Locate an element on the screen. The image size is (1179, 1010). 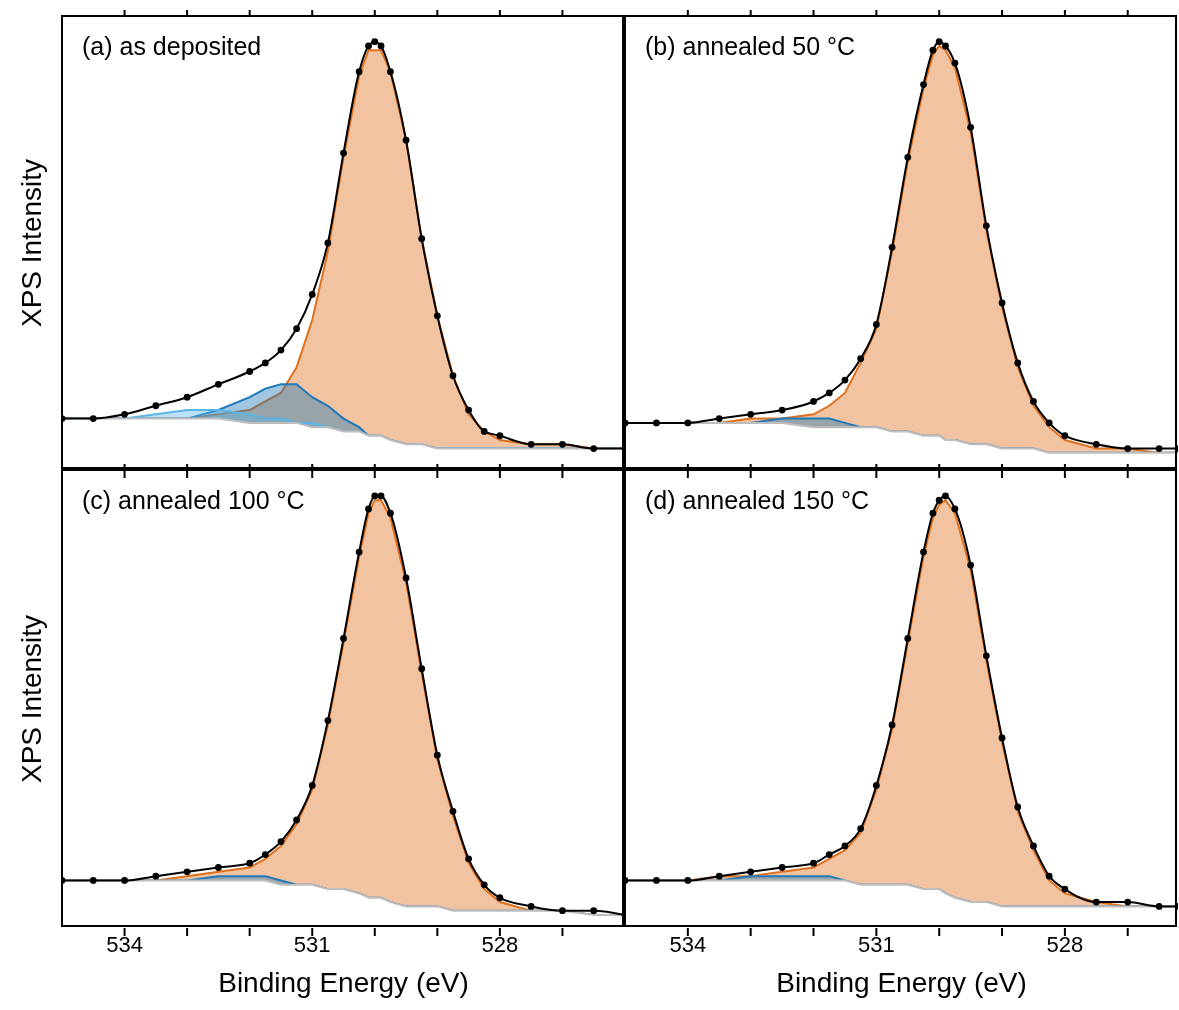
chart-title: (c) annealed 100 °C is located at coordinates (193, 500).